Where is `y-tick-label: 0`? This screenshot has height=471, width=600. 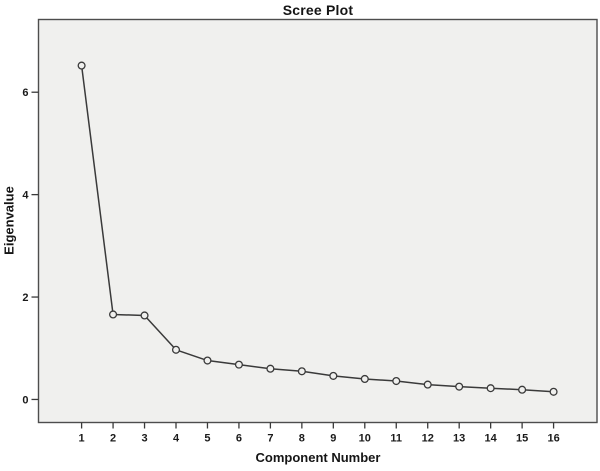 y-tick-label: 0 is located at coordinates (25, 400).